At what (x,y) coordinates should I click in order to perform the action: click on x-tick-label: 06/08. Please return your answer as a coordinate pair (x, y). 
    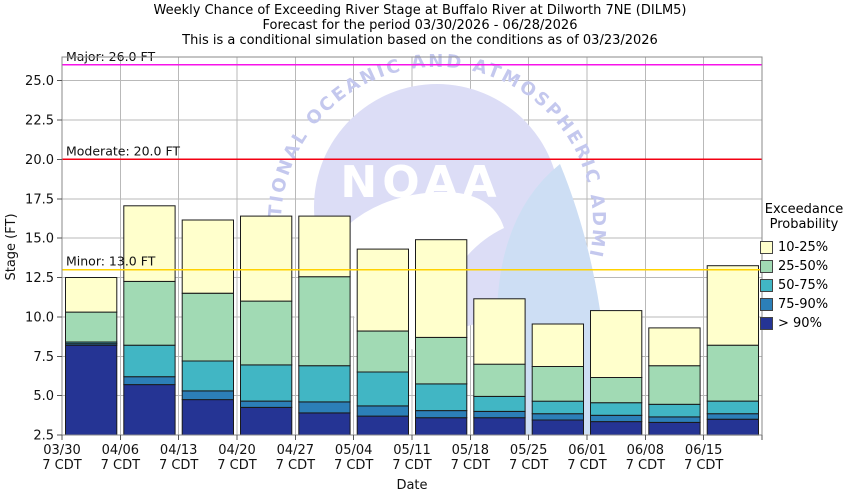
    Looking at the image, I should click on (645, 450).